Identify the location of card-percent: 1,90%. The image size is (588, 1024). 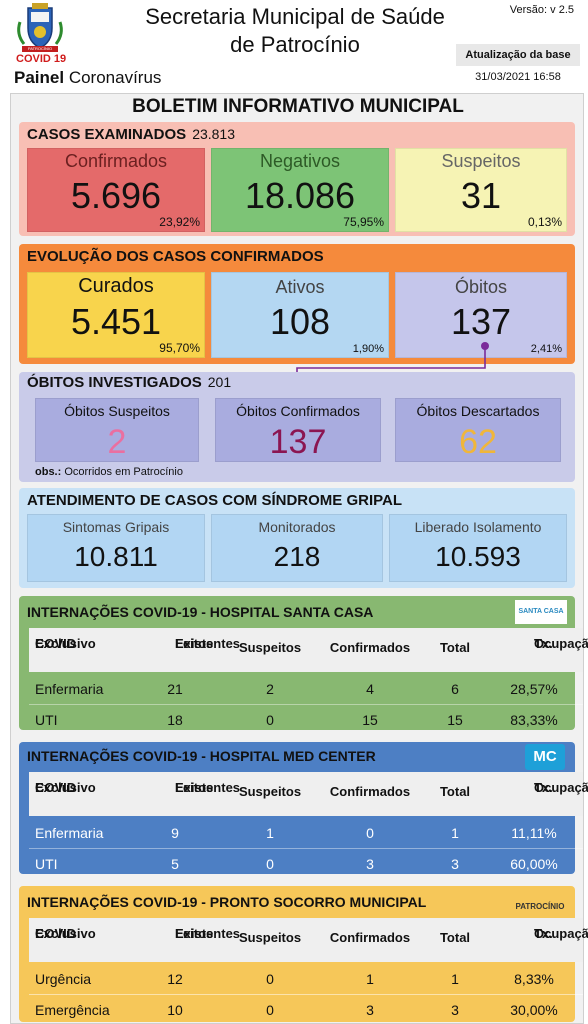
(368, 349).